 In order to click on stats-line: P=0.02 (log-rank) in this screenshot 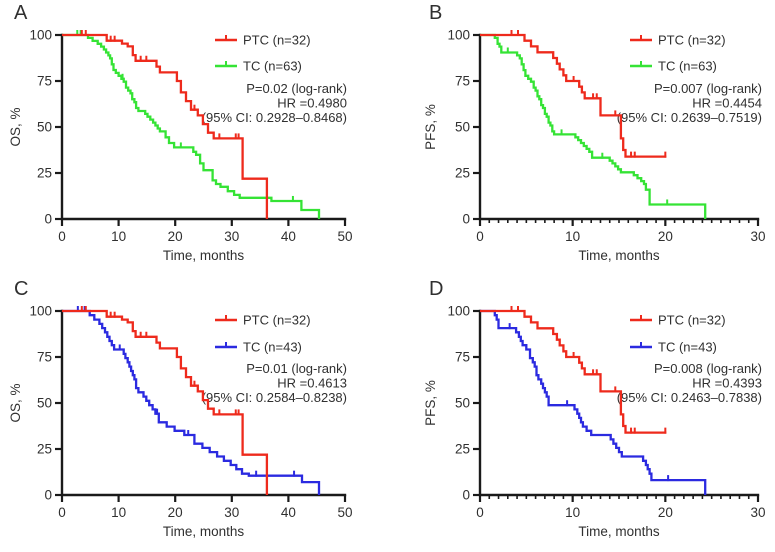, I will do `click(296, 88)`.